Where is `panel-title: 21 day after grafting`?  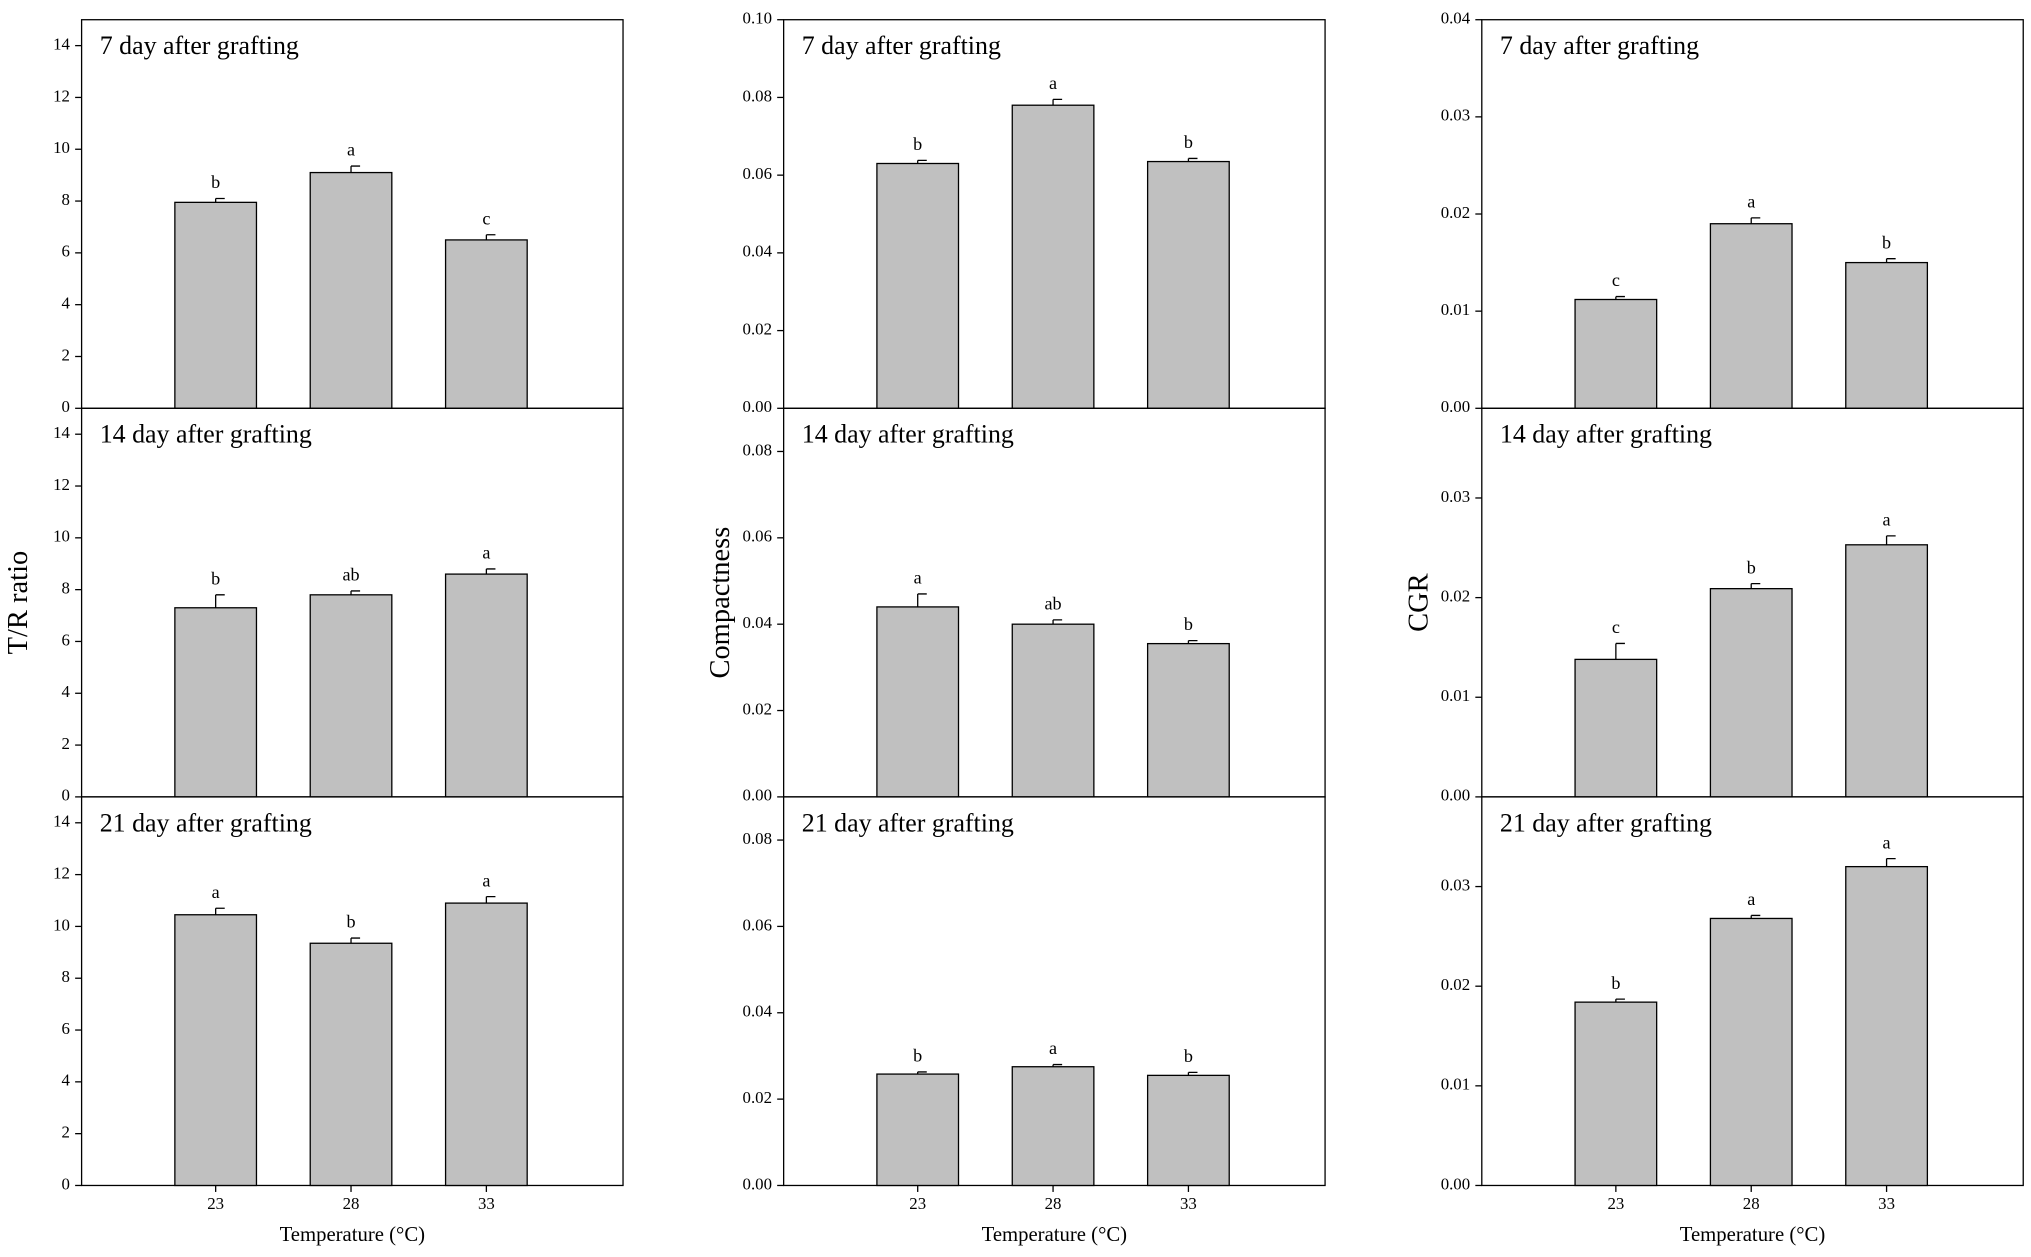
panel-title: 21 day after grafting is located at coordinates (908, 822).